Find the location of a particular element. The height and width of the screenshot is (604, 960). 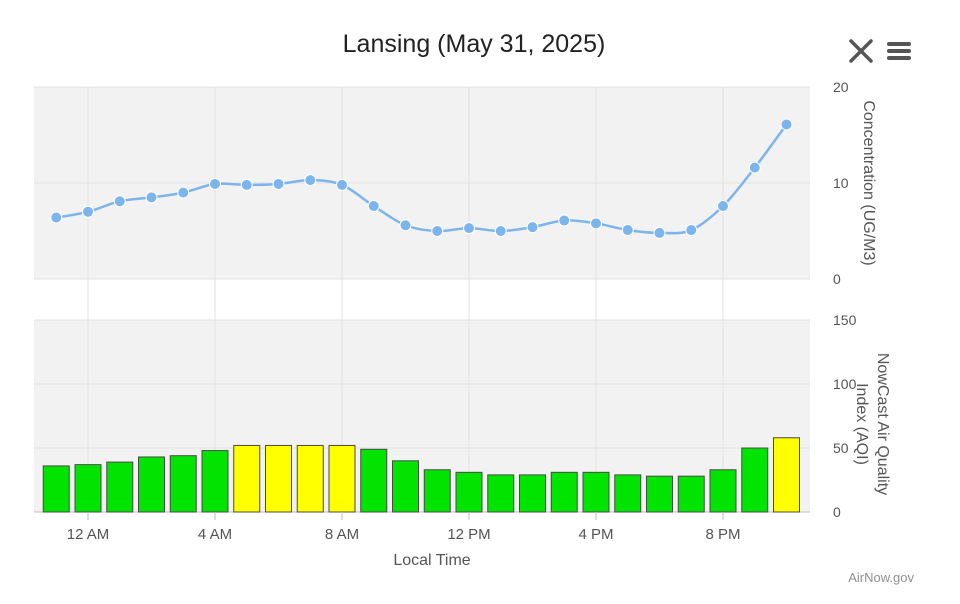

x-tick-label: 4 AM is located at coordinates (215, 534).